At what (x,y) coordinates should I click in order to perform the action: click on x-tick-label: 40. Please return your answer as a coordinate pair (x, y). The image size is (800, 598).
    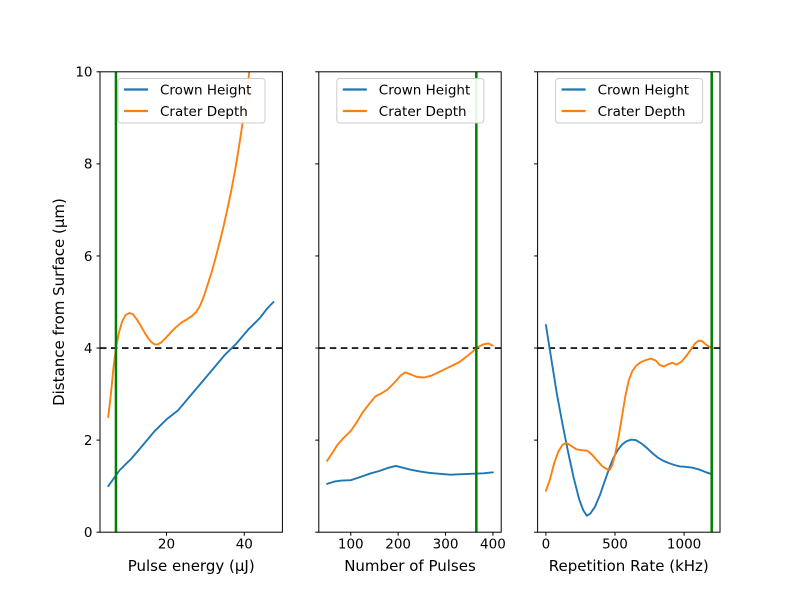
    Looking at the image, I should click on (244, 545).